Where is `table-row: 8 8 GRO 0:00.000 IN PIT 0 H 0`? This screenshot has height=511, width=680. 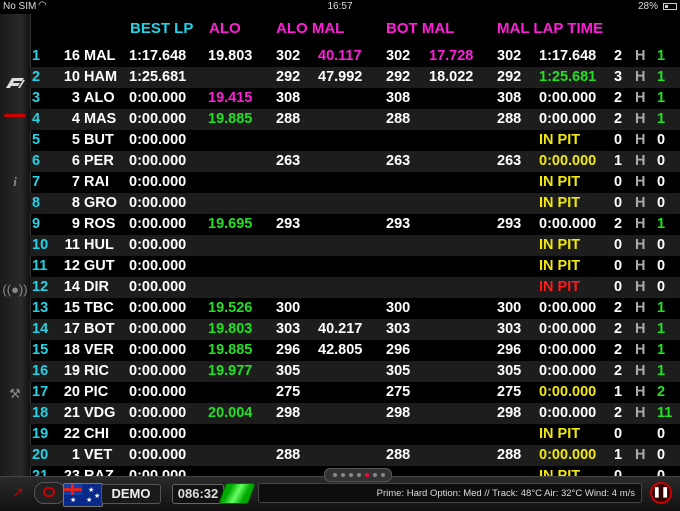 table-row: 8 8 GRO 0:00.000 IN PIT 0 H 0 is located at coordinates (355, 203).